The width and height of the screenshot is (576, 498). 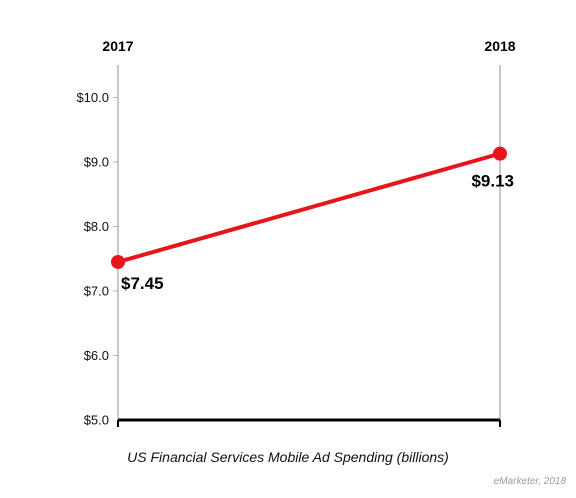 I want to click on y-tick-label: $9.0, so click(x=96, y=162).